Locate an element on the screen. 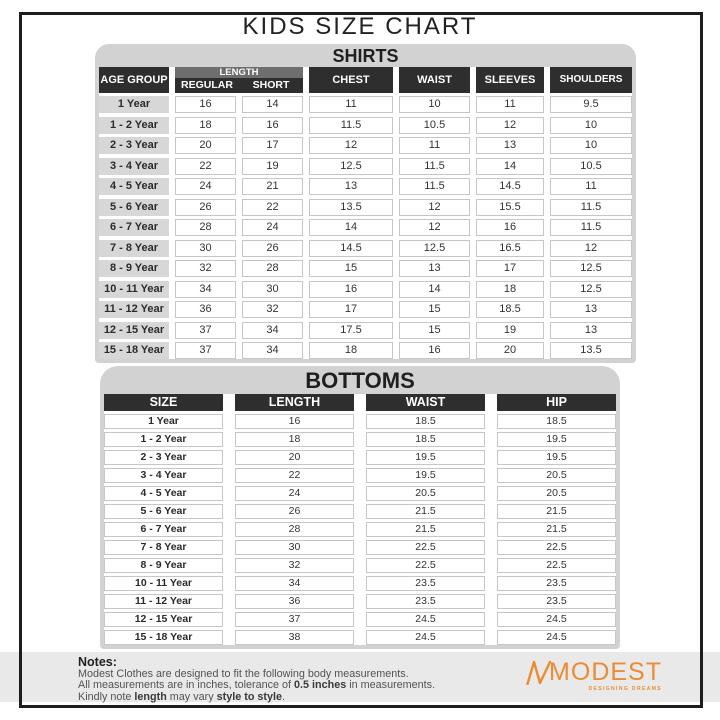 The height and width of the screenshot is (720, 720). shirts-short-length-cell: 32 is located at coordinates (272, 309).